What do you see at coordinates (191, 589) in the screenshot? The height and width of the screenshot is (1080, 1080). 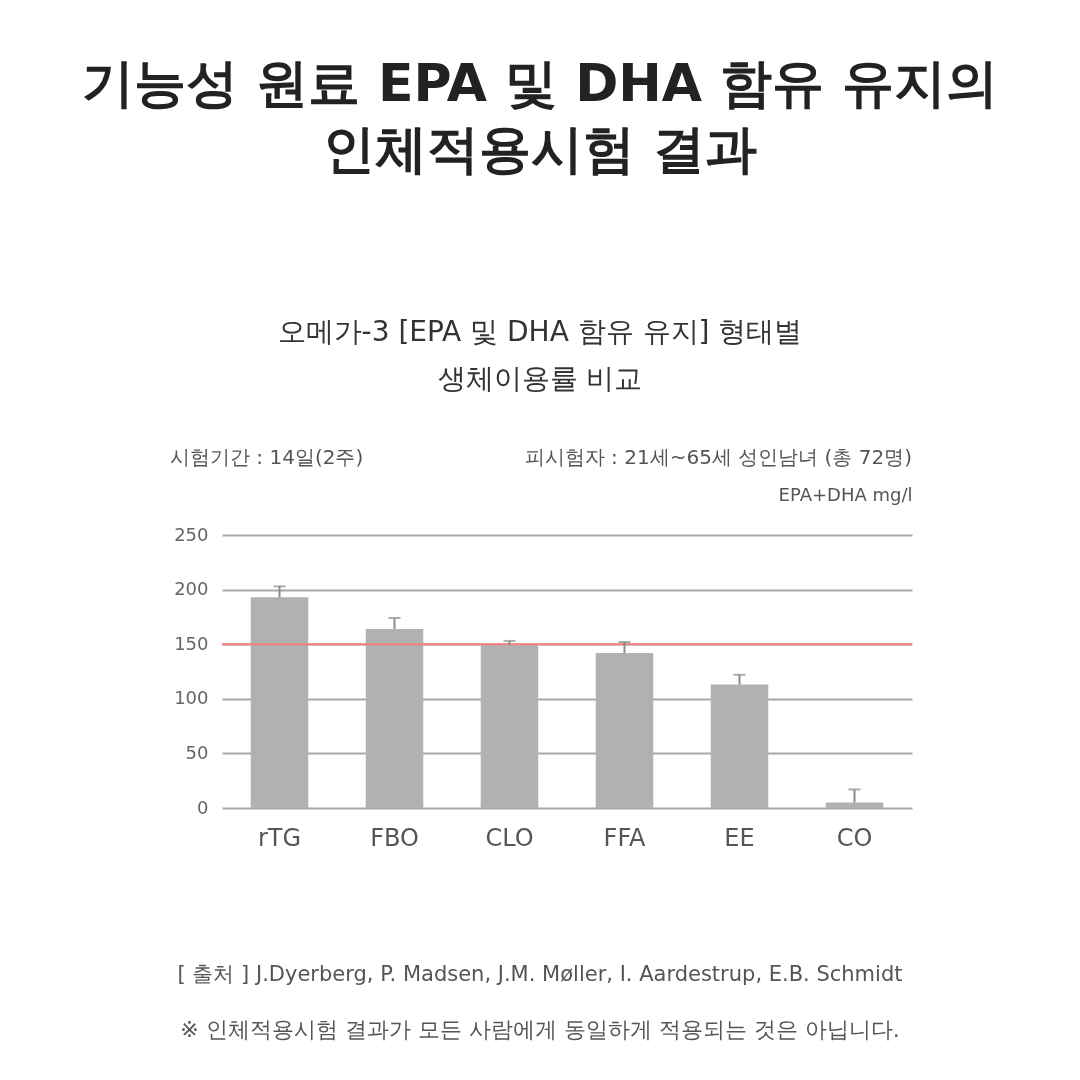 I see `y-tick-label: 200` at bounding box center [191, 589].